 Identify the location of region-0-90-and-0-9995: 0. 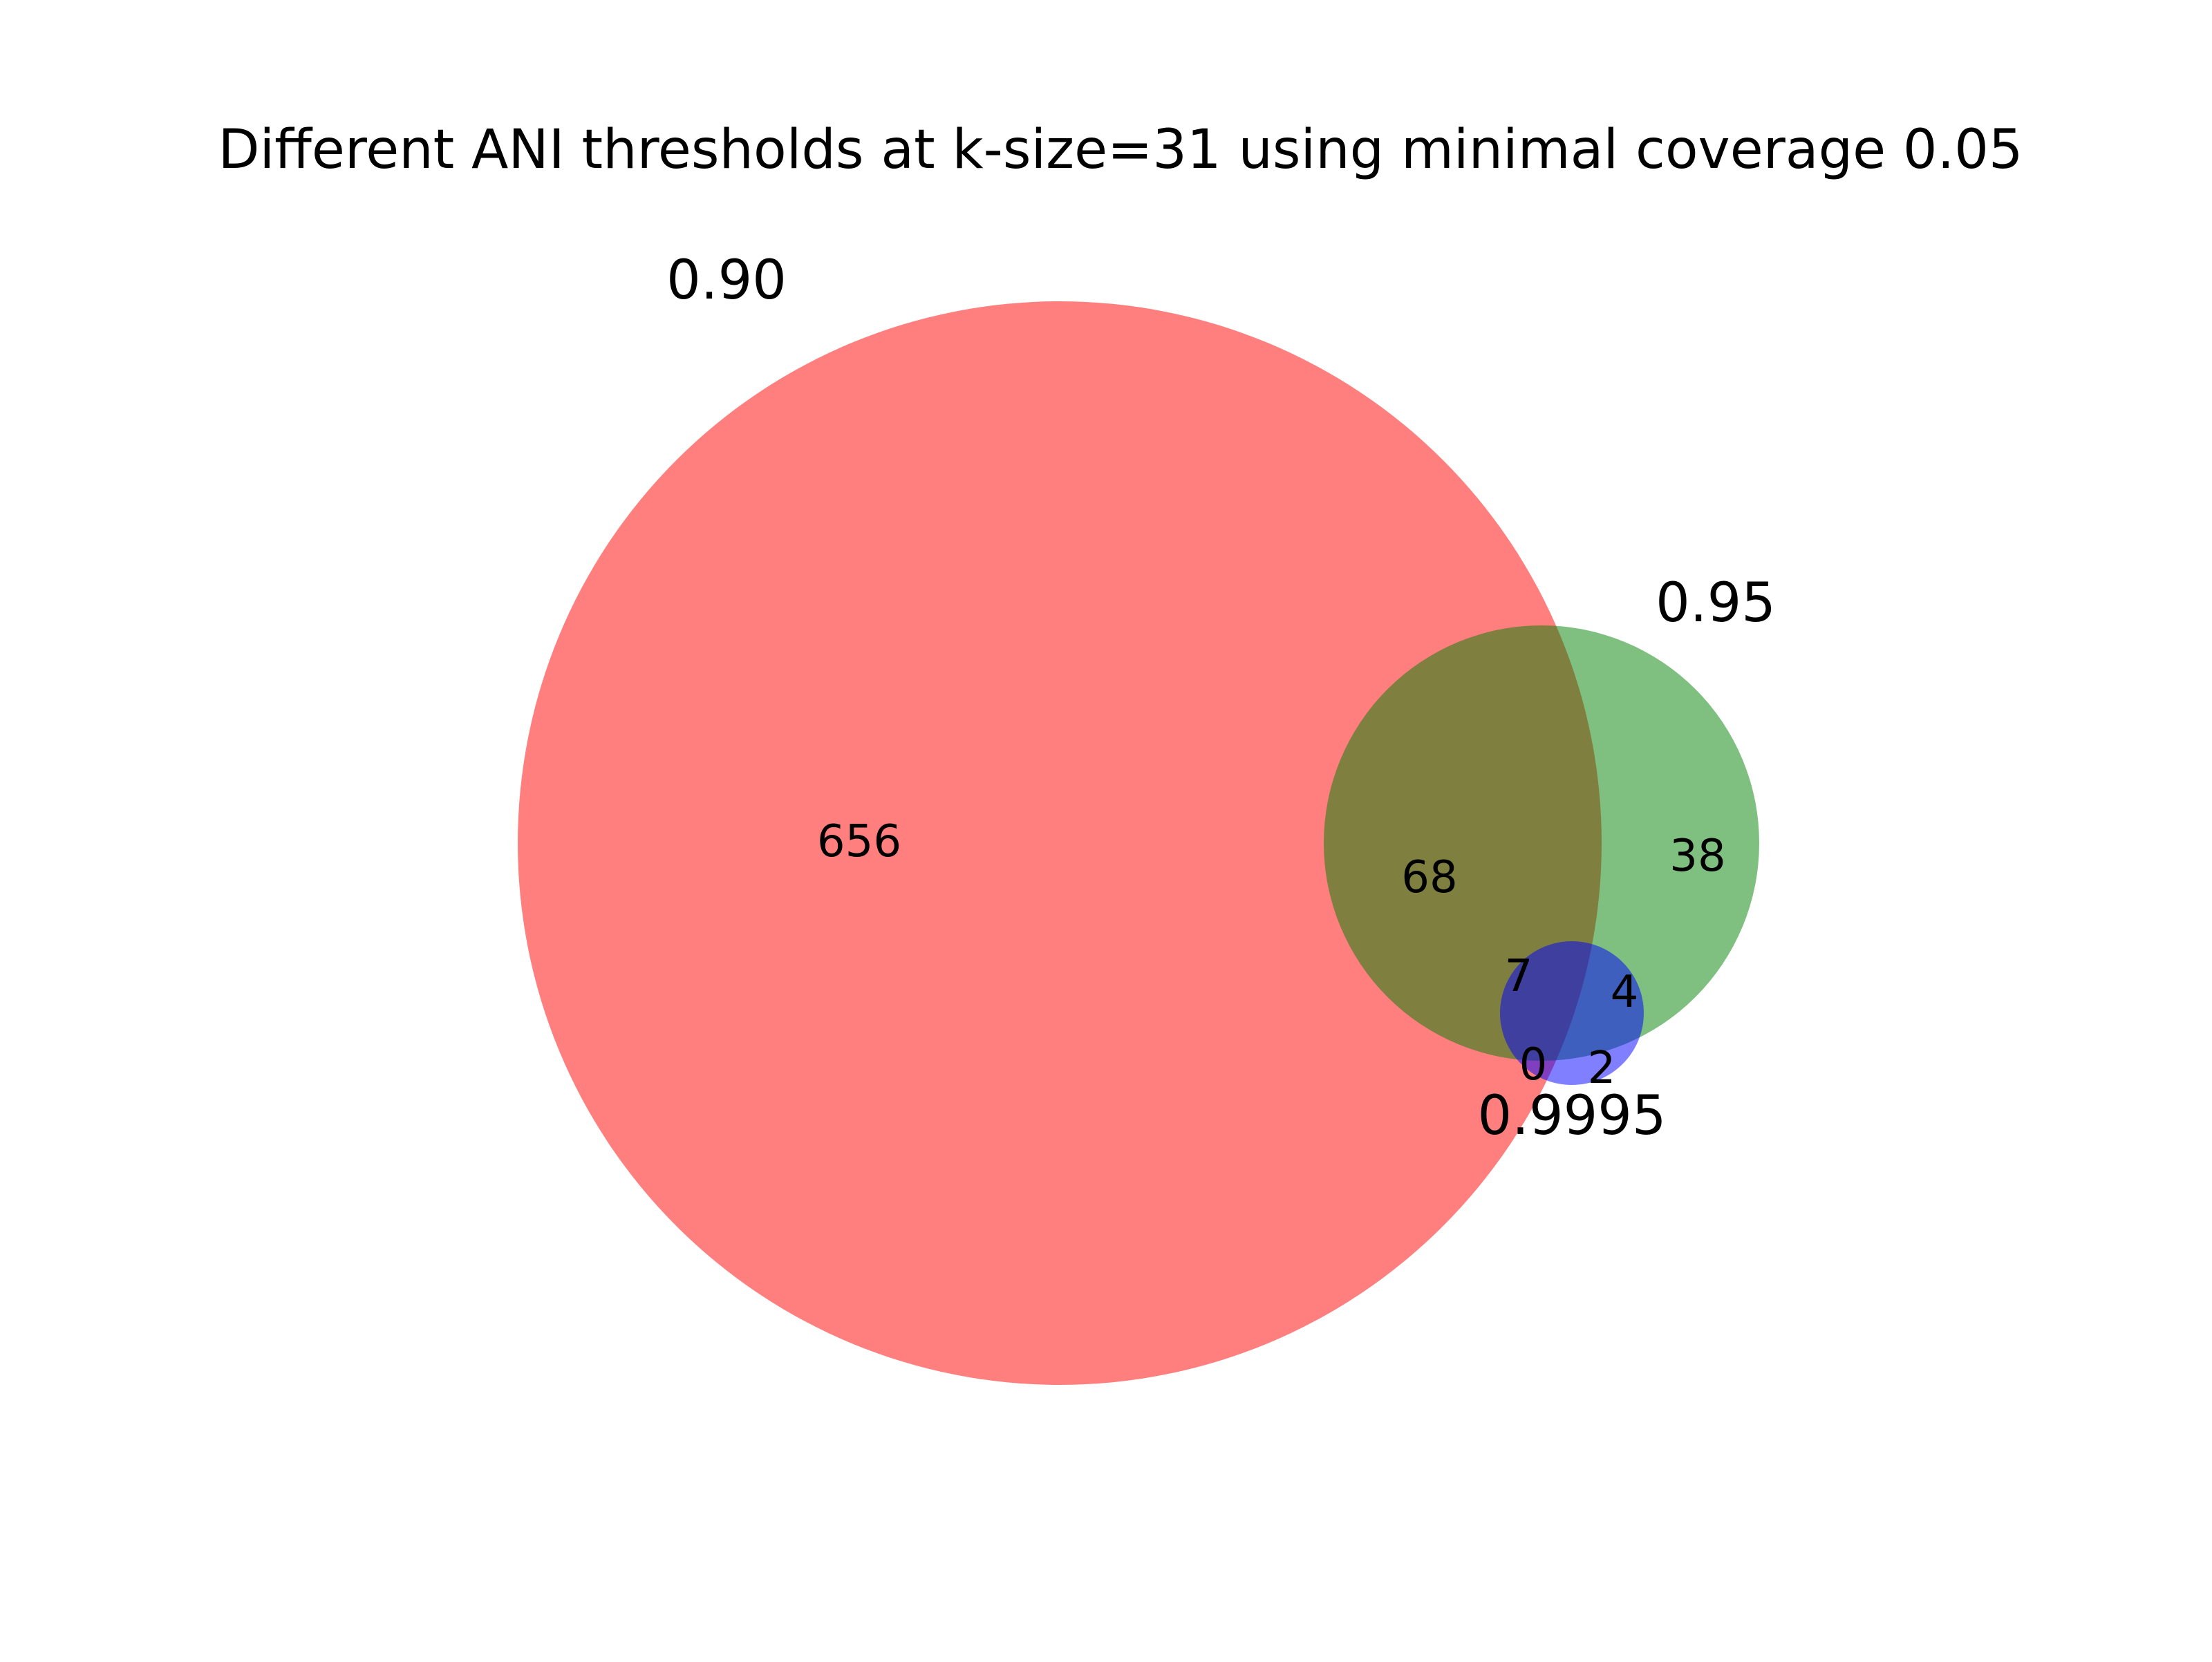
(1534, 1065).